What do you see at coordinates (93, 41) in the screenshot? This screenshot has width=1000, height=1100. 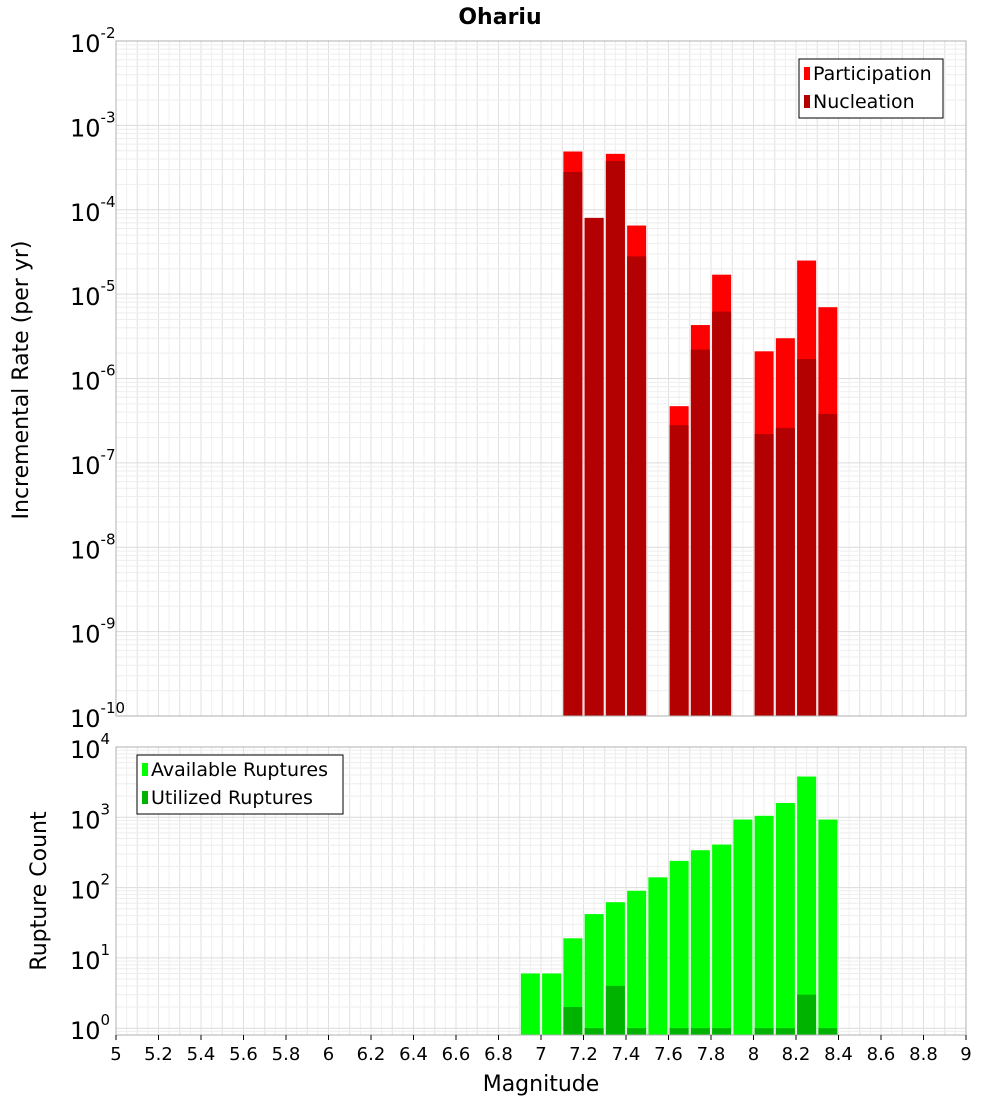 I see `rate-y-tick-label: 10⁻²` at bounding box center [93, 41].